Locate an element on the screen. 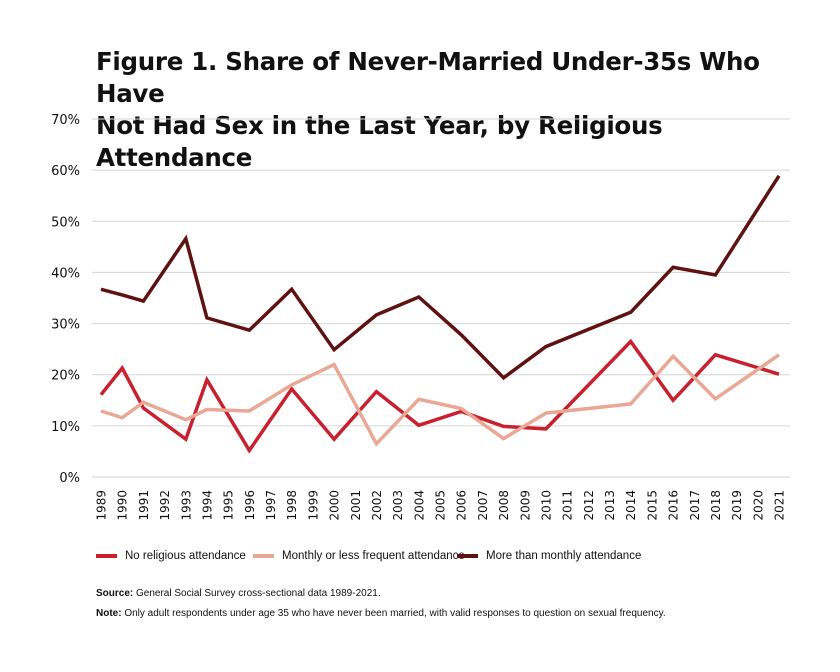  x-tick-label: 1996 is located at coordinates (250, 505).